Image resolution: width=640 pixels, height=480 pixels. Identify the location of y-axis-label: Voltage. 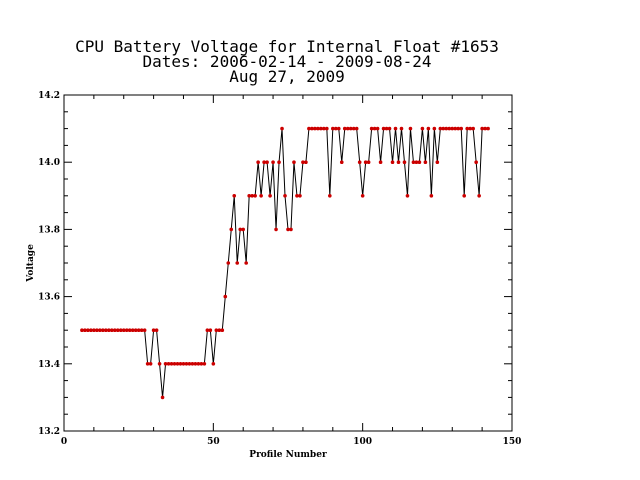
(31, 263).